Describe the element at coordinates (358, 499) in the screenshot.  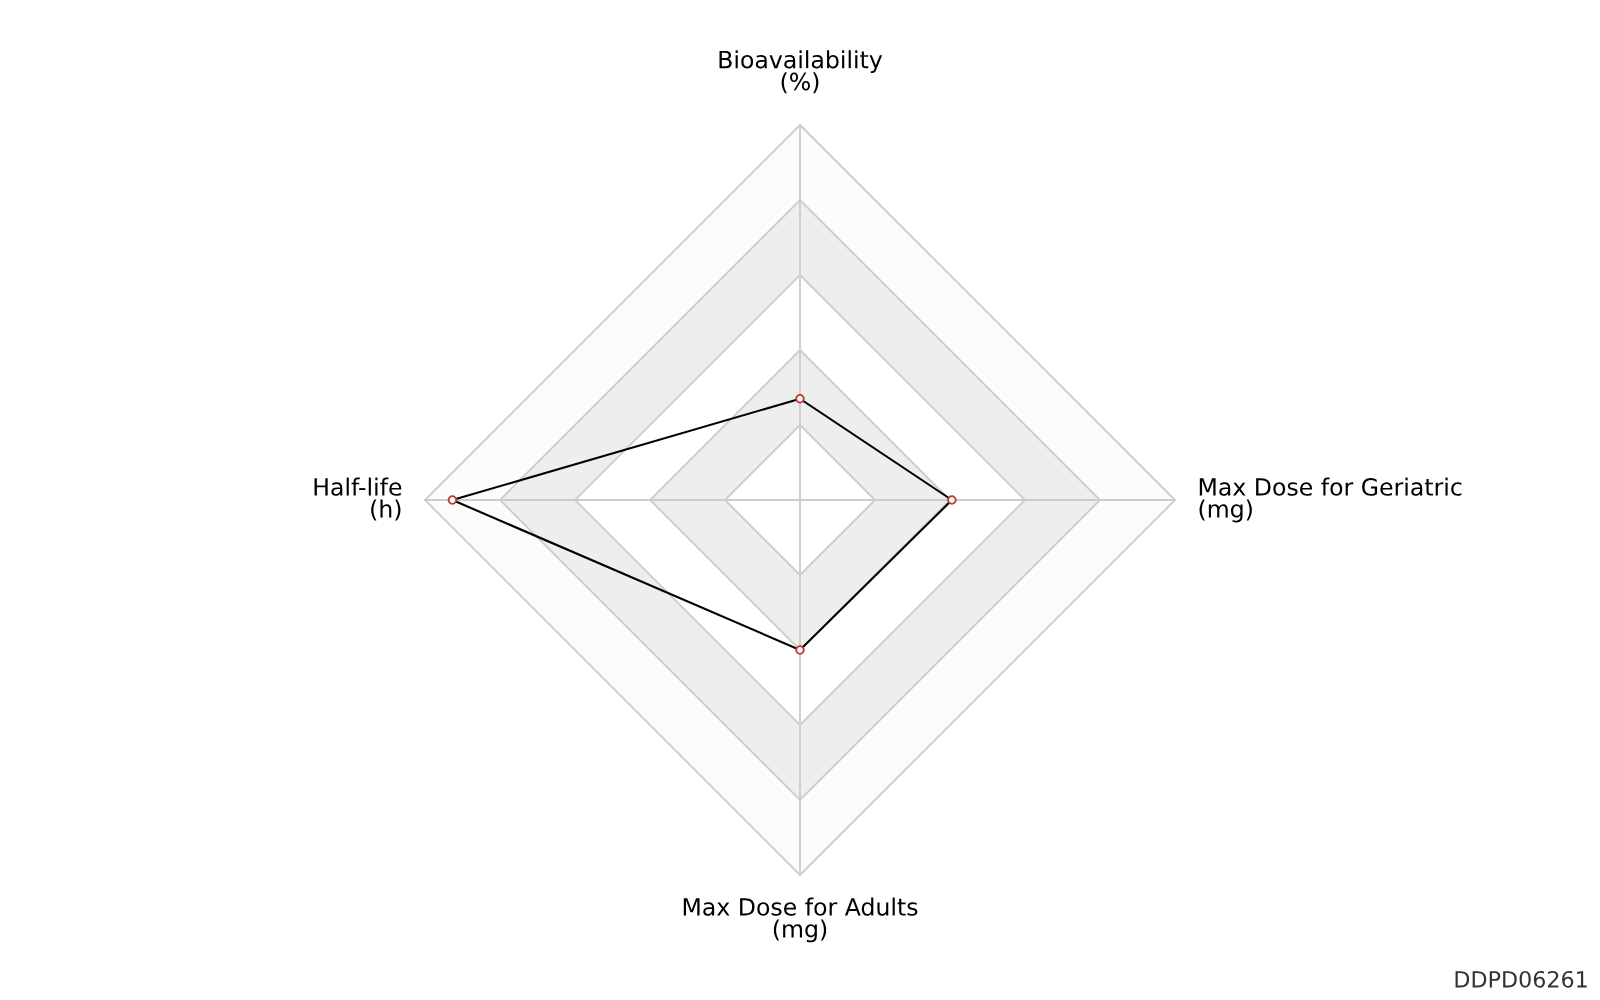
I see `spoke-label: Half-life (h)` at that location.